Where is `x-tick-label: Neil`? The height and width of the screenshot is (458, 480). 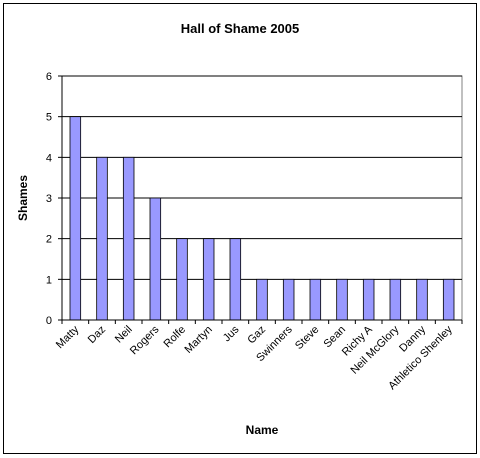
x-tick-label: Neil is located at coordinates (124, 335).